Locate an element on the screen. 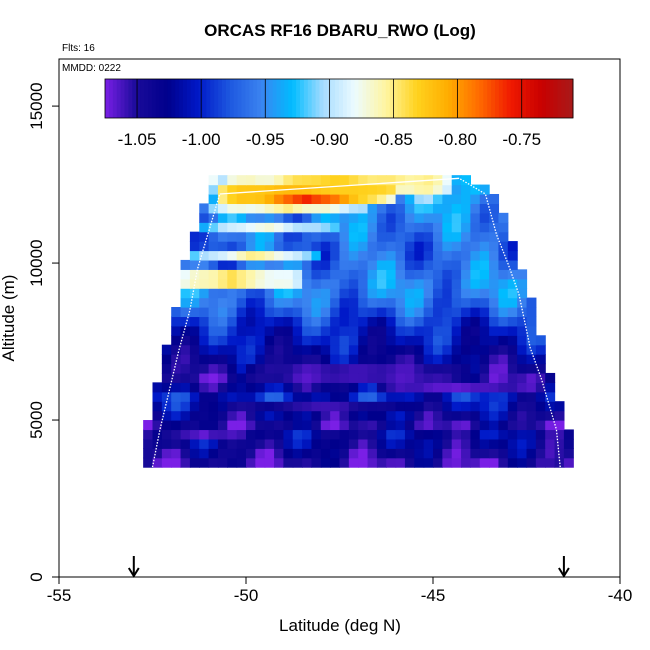 This screenshot has width=650, height=650. arrow-head is located at coordinates (564, 572).